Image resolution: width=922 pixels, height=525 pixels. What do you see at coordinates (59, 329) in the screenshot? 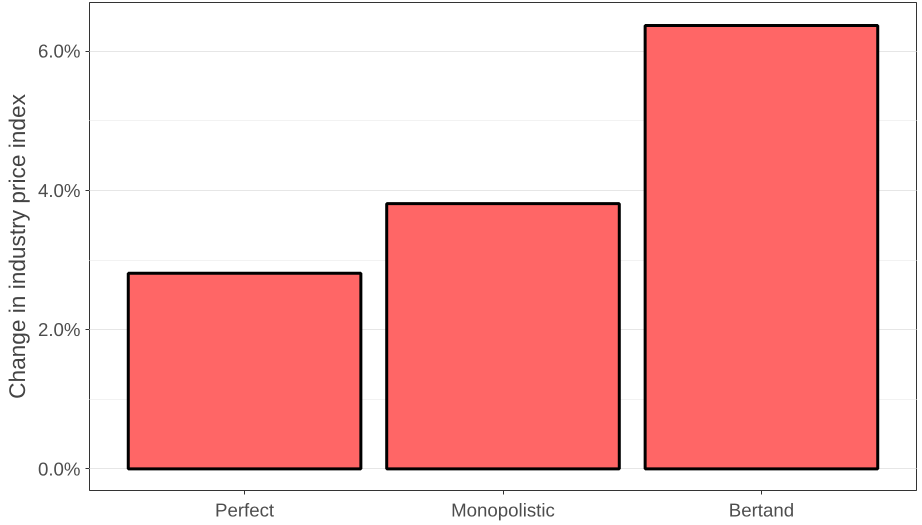
I see `y-tick-label: 2.0%` at bounding box center [59, 329].